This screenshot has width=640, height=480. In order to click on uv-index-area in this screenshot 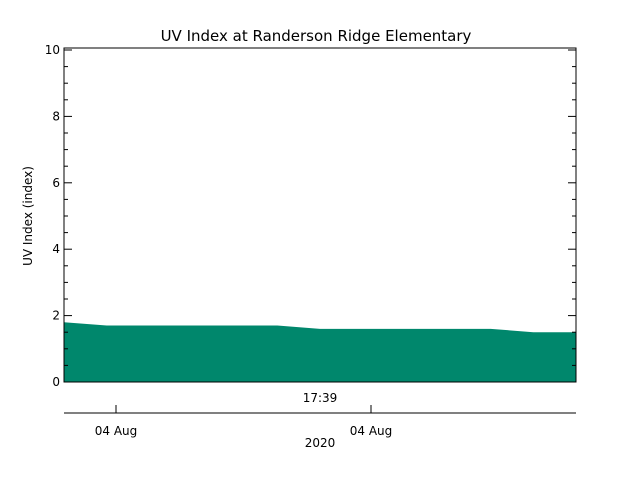, I will do `click(320, 352)`.